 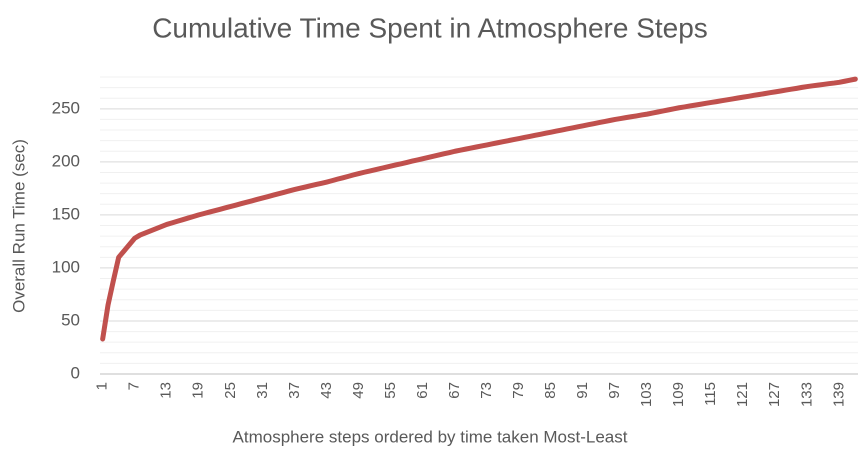 I want to click on y-tick-label: 150, so click(x=66, y=213).